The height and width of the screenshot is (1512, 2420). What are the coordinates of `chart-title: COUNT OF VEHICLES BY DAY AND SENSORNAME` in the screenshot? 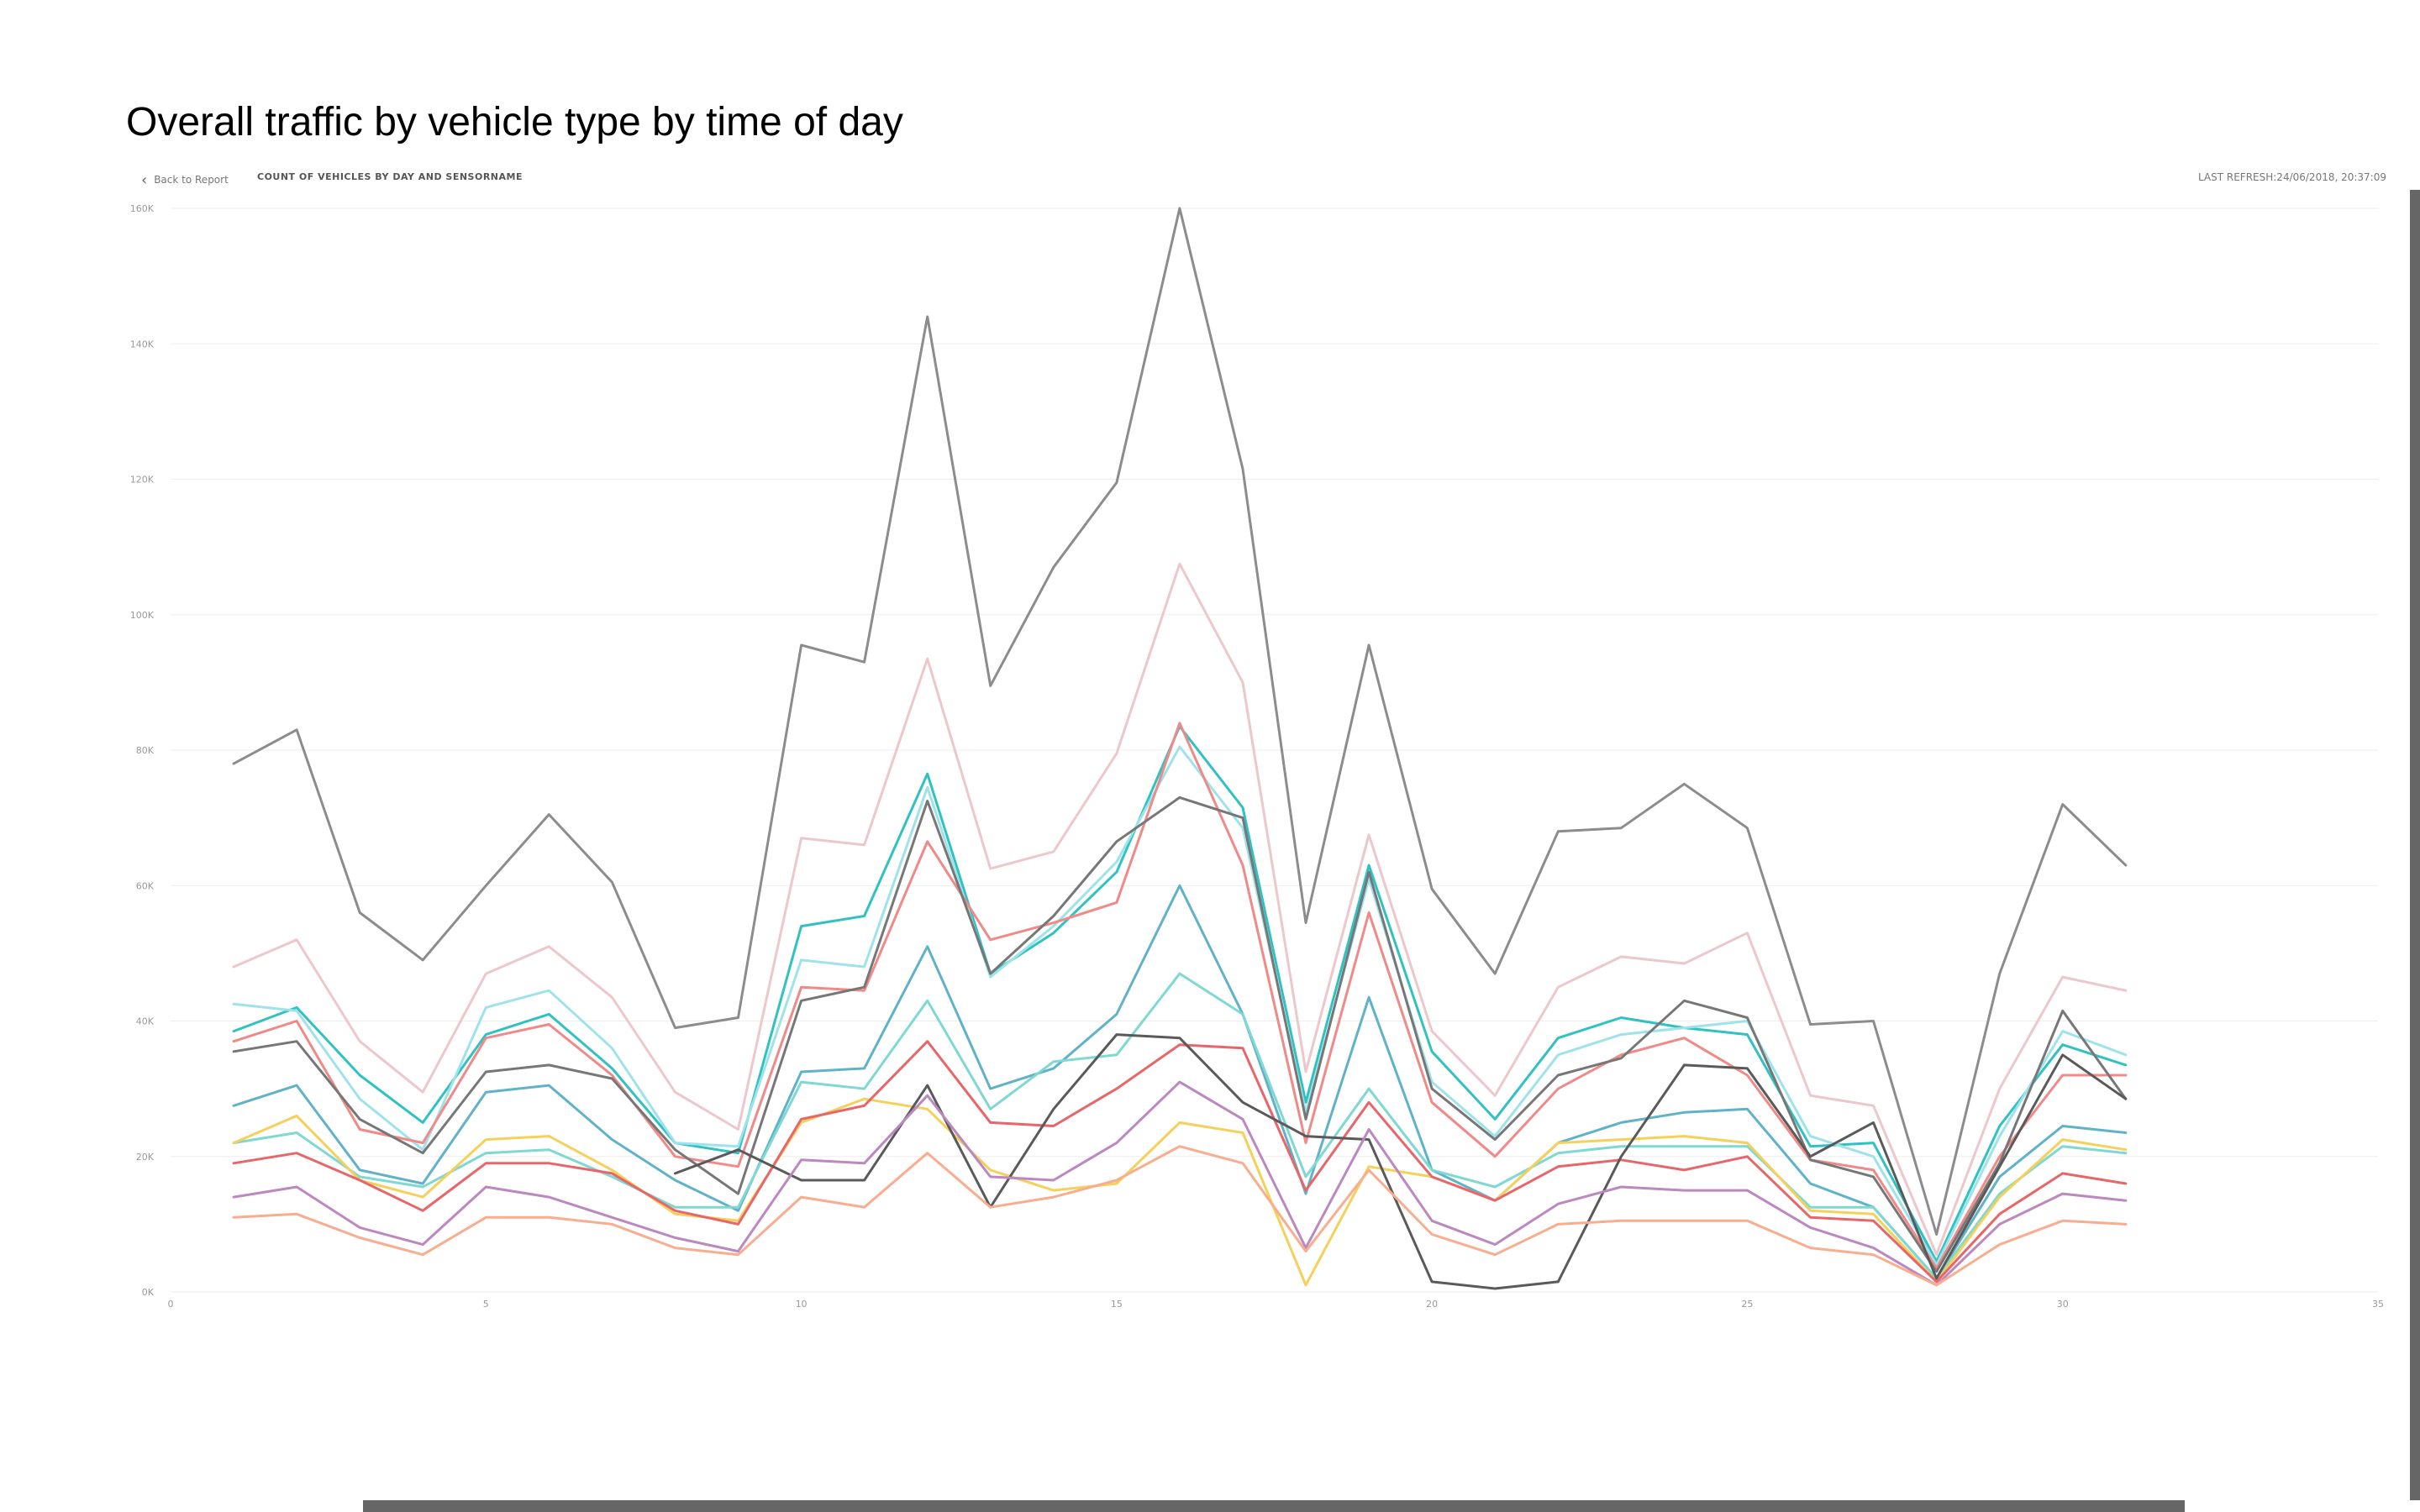 It's located at (390, 176).